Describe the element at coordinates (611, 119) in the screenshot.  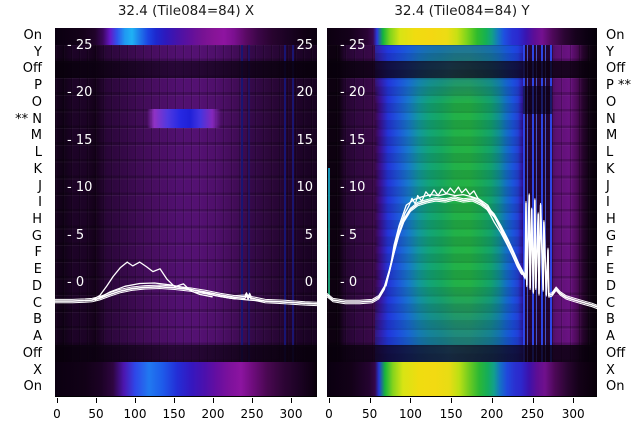
I see `row-label-right-n-5: N` at that location.